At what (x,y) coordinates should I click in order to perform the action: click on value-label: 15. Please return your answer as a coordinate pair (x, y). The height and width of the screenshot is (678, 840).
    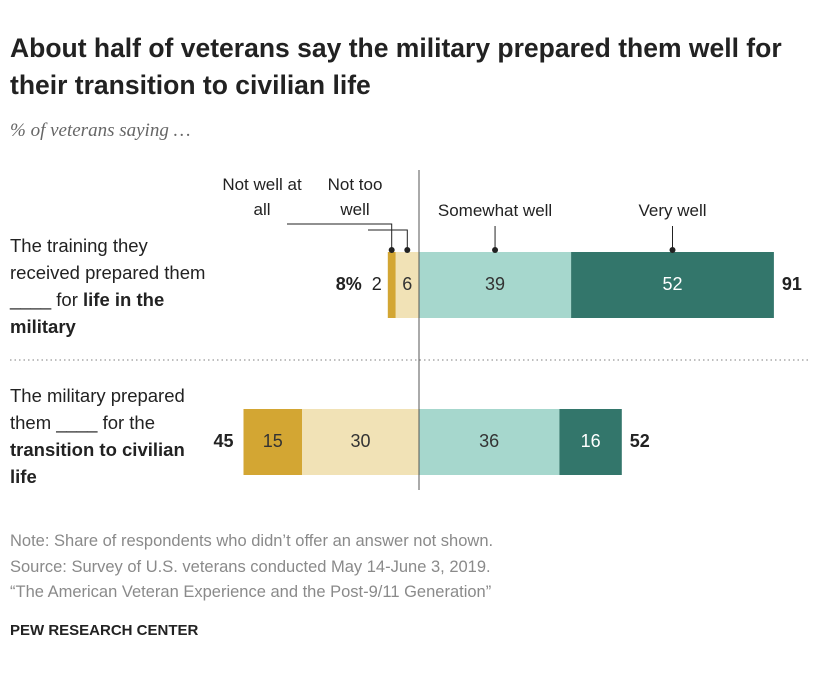
    Looking at the image, I should click on (273, 441).